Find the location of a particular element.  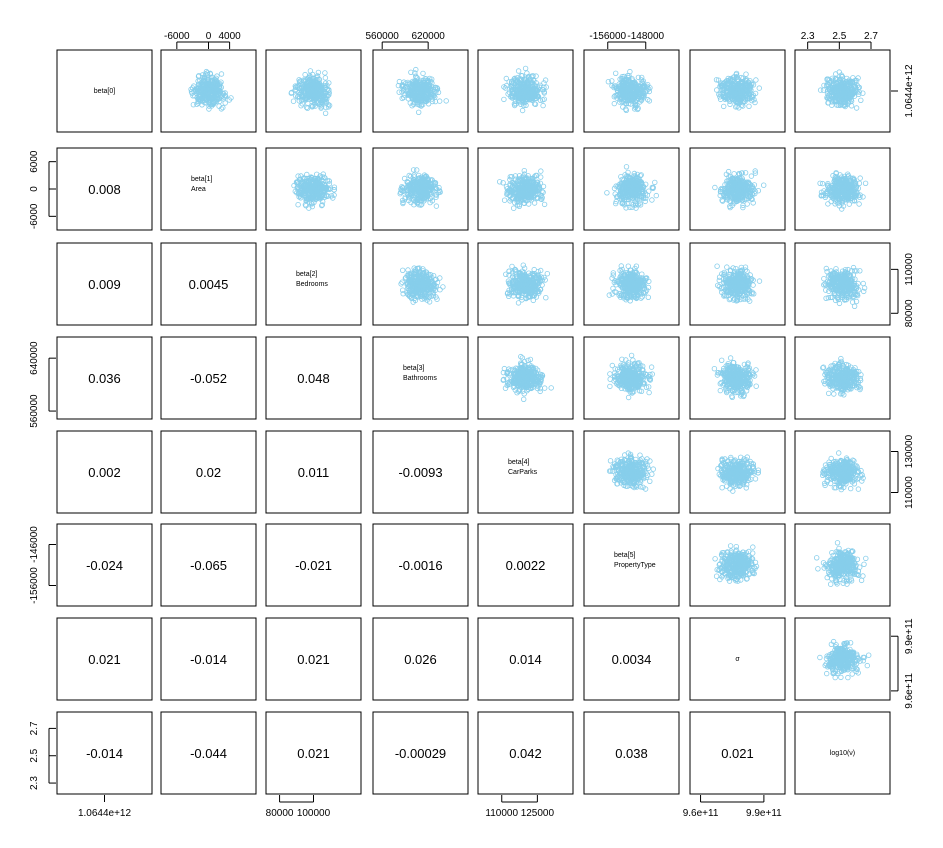

variable-label: beta[1] is located at coordinates (201, 179).